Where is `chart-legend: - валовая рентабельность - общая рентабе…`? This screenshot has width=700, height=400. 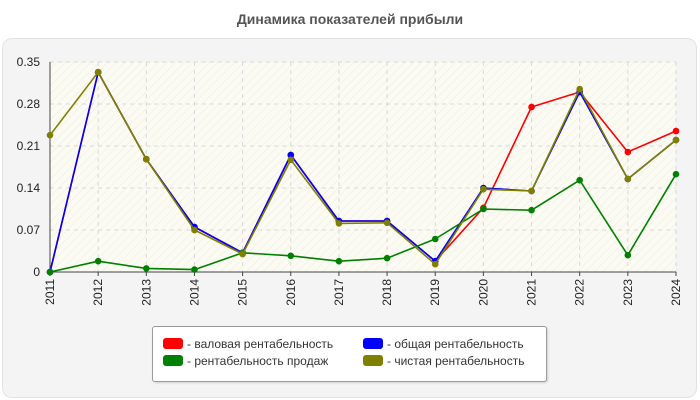 chart-legend: - валовая рентабельность - общая рентабе… is located at coordinates (349, 354).